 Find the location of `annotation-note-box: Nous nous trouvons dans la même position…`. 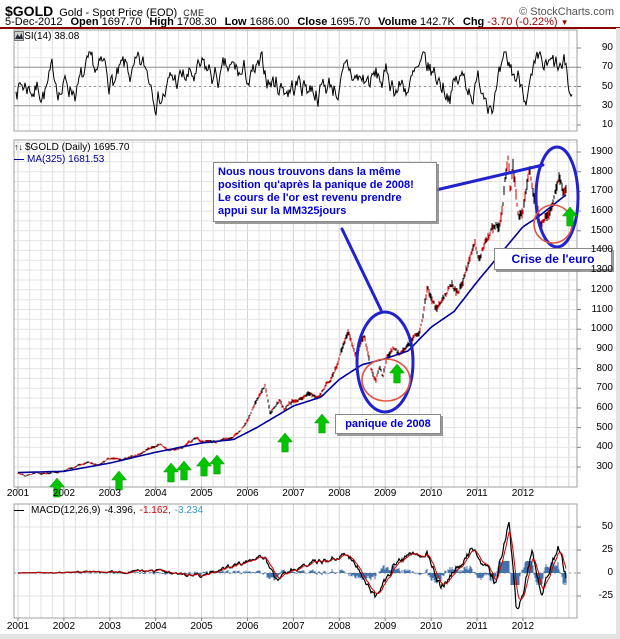

annotation-note-box: Nous nous trouvons dans la même position… is located at coordinates (325, 192).